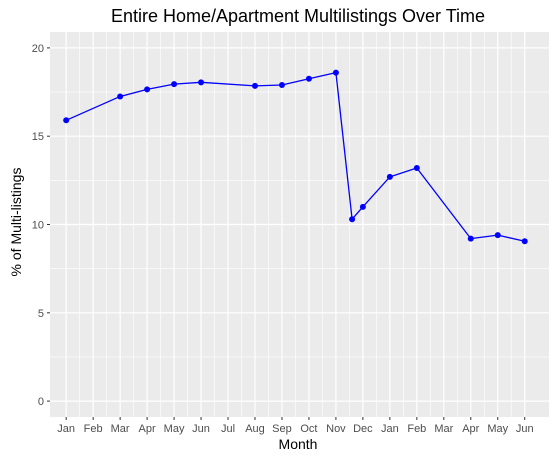  What do you see at coordinates (336, 429) in the screenshot?
I see `x-tick-label: Nov` at bounding box center [336, 429].